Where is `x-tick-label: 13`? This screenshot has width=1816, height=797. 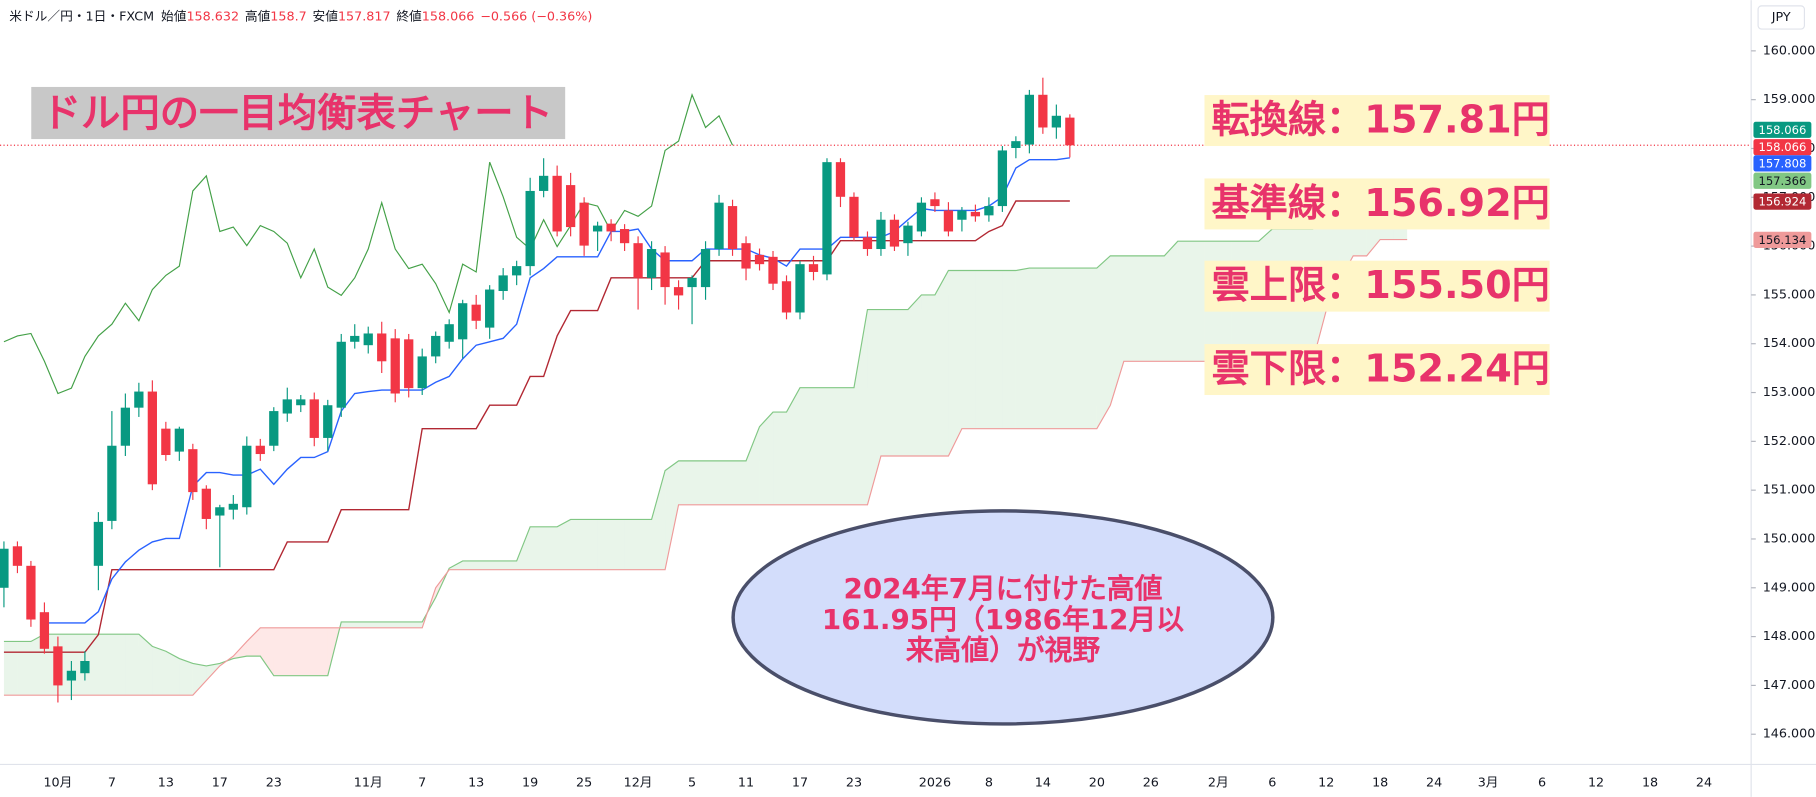
x-tick-label: 13 is located at coordinates (476, 783).